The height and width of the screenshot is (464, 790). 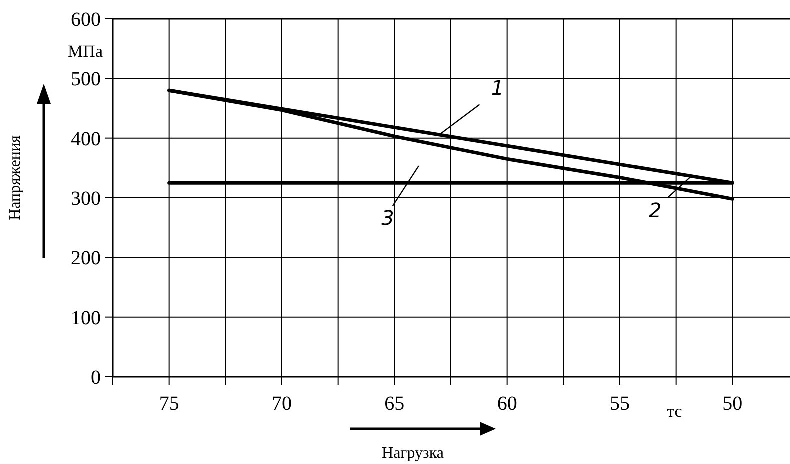 I want to click on text: тс, so click(x=675, y=411).